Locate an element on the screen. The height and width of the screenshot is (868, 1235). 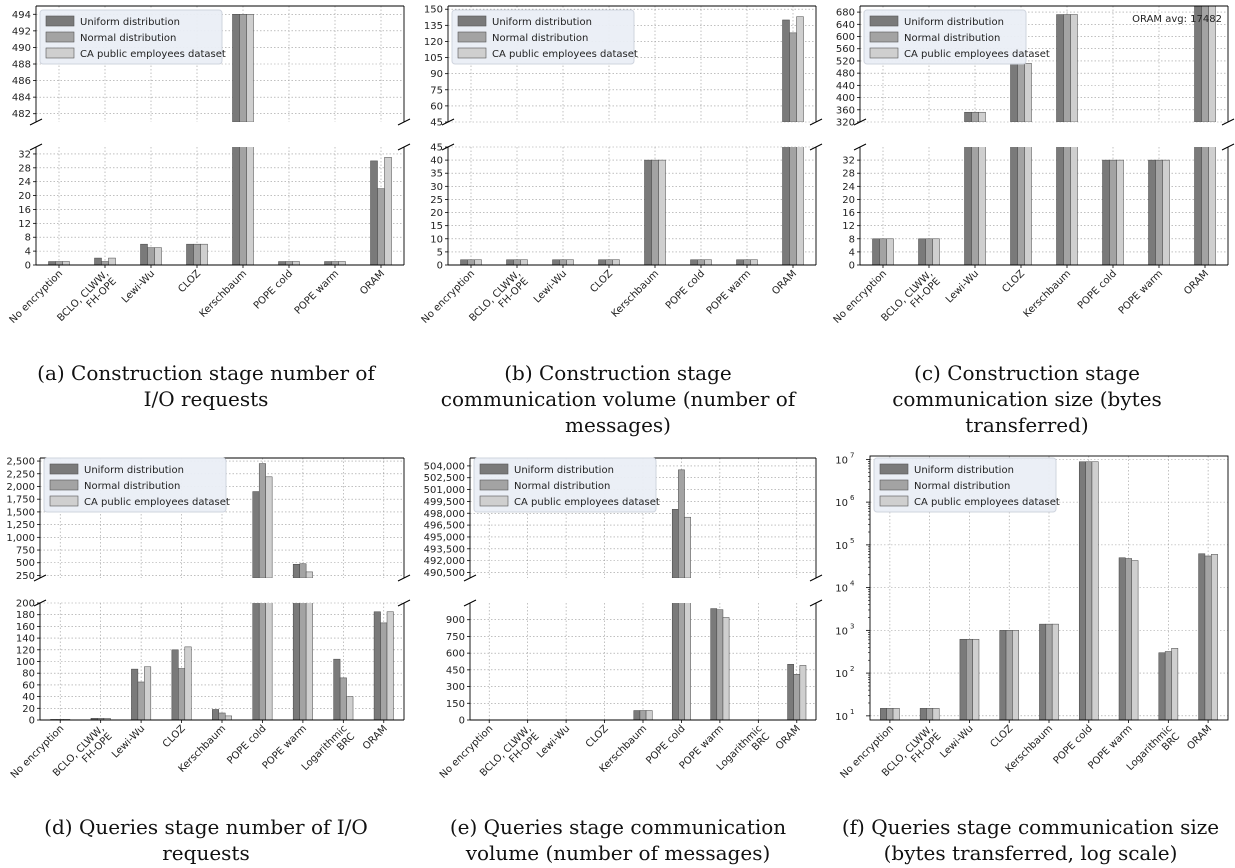
legend-label-ca: CA public employees dataset is located at coordinates (987, 502).